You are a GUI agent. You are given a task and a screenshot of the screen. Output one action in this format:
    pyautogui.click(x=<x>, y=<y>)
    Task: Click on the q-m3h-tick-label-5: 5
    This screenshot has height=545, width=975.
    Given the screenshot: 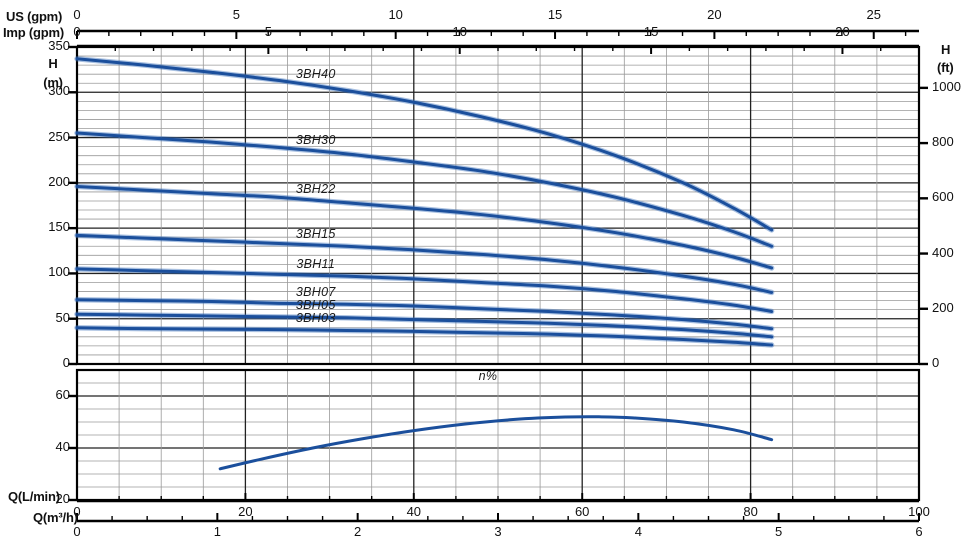 What is the action you would take?
    pyautogui.click(x=779, y=531)
    